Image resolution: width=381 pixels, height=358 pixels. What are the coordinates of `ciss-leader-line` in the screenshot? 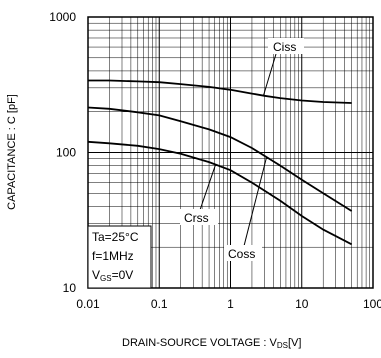 It's located at (269, 74).